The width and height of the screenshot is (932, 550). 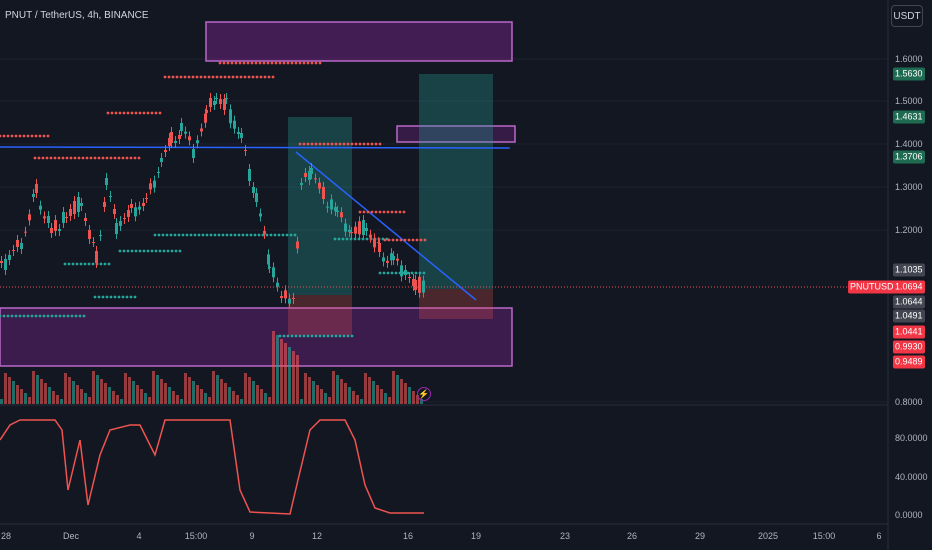 What do you see at coordinates (255, 147) in the screenshot?
I see `horizontal-resistance` at bounding box center [255, 147].